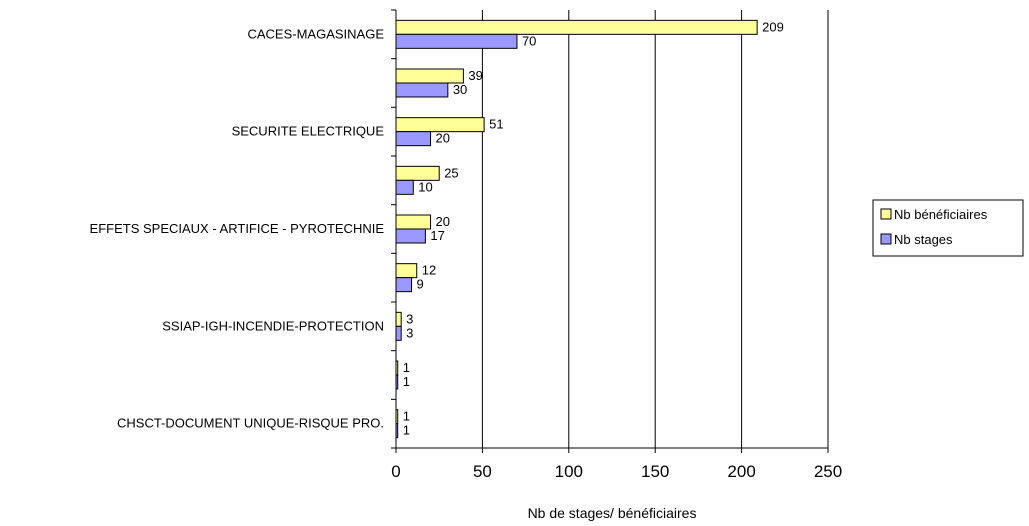  I want to click on legend-swatch-beneficiaires, so click(886, 214).